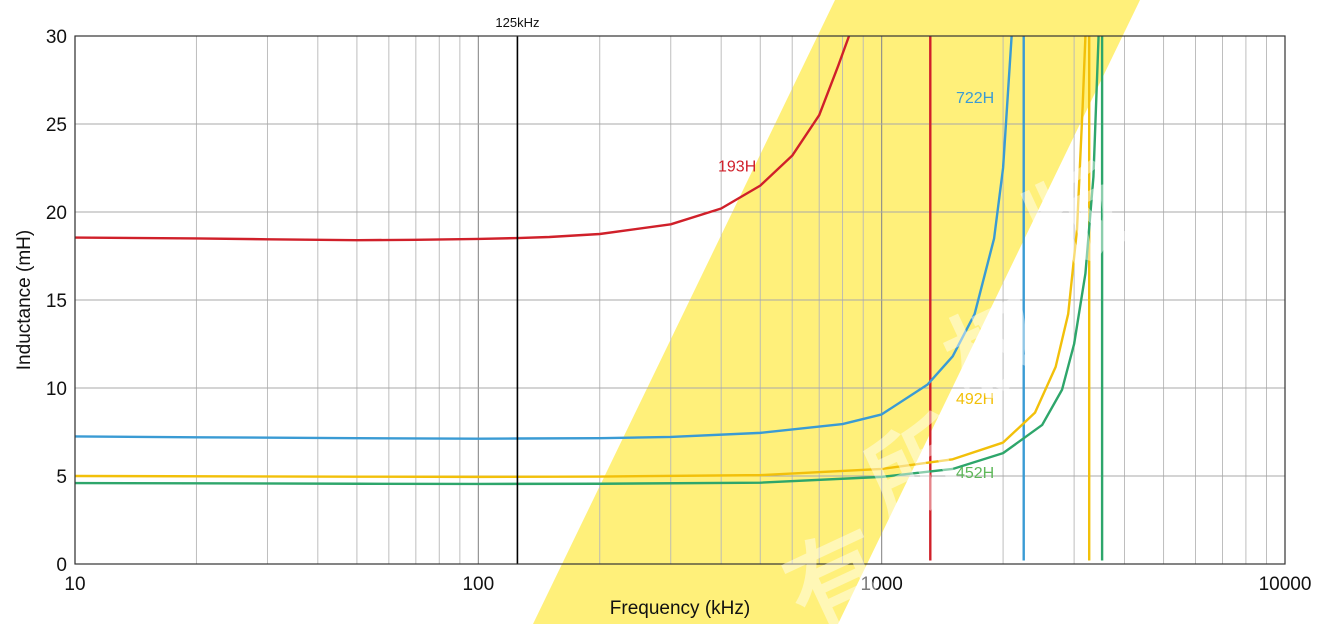 The image size is (1318, 624). What do you see at coordinates (975, 473) in the screenshot?
I see `series-label-452H: 452H` at bounding box center [975, 473].